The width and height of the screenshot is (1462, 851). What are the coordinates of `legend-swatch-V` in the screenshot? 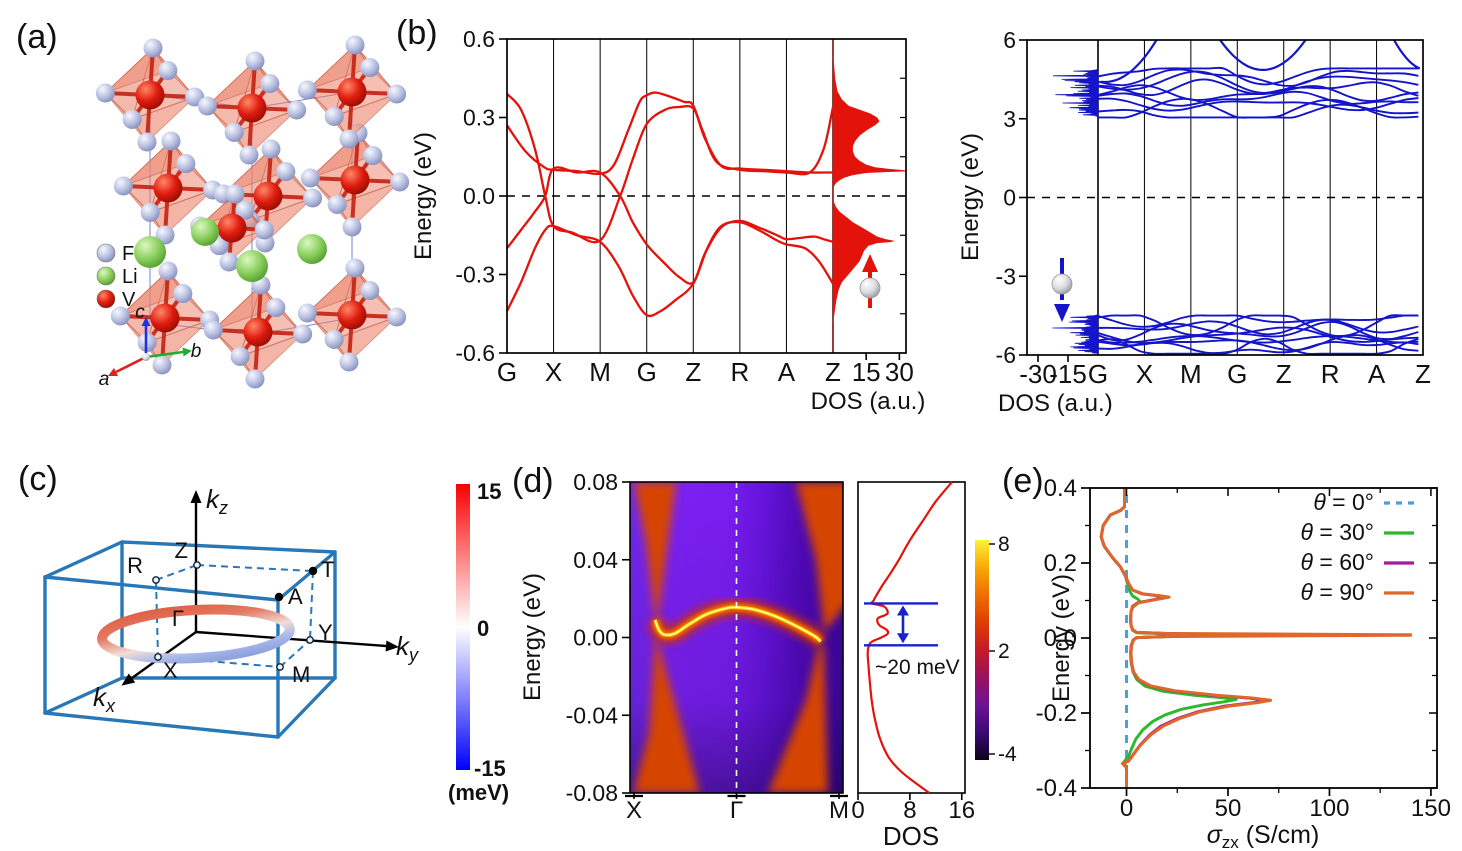 It's located at (106, 299).